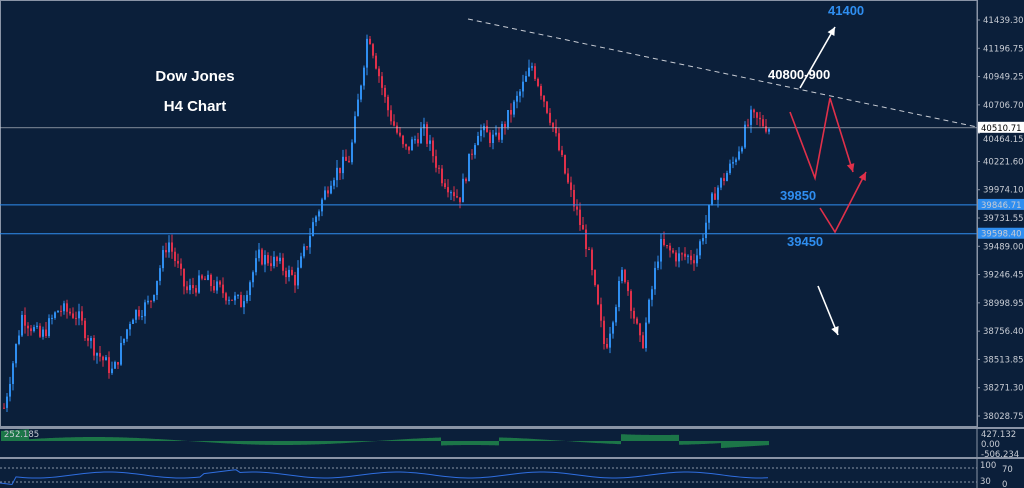 The width and height of the screenshot is (1024, 488). What do you see at coordinates (1003, 21) in the screenshot?
I see `y-tick-label: 41439.30` at bounding box center [1003, 21].